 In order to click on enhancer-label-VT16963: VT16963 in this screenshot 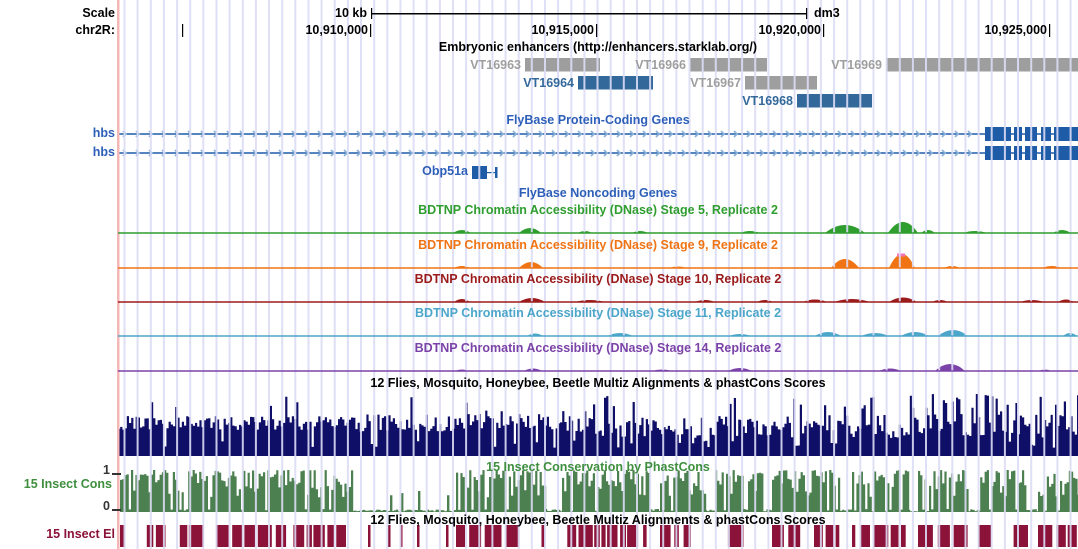, I will do `click(495, 64)`.